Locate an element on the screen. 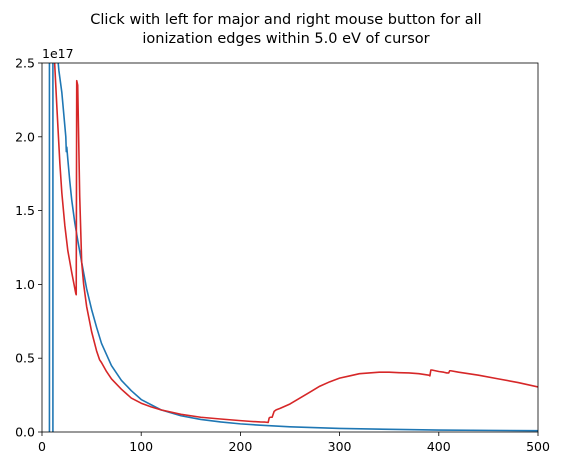 This screenshot has height=466, width=561. x-axis: 0 100 200 300 400 500 is located at coordinates (294, 443).